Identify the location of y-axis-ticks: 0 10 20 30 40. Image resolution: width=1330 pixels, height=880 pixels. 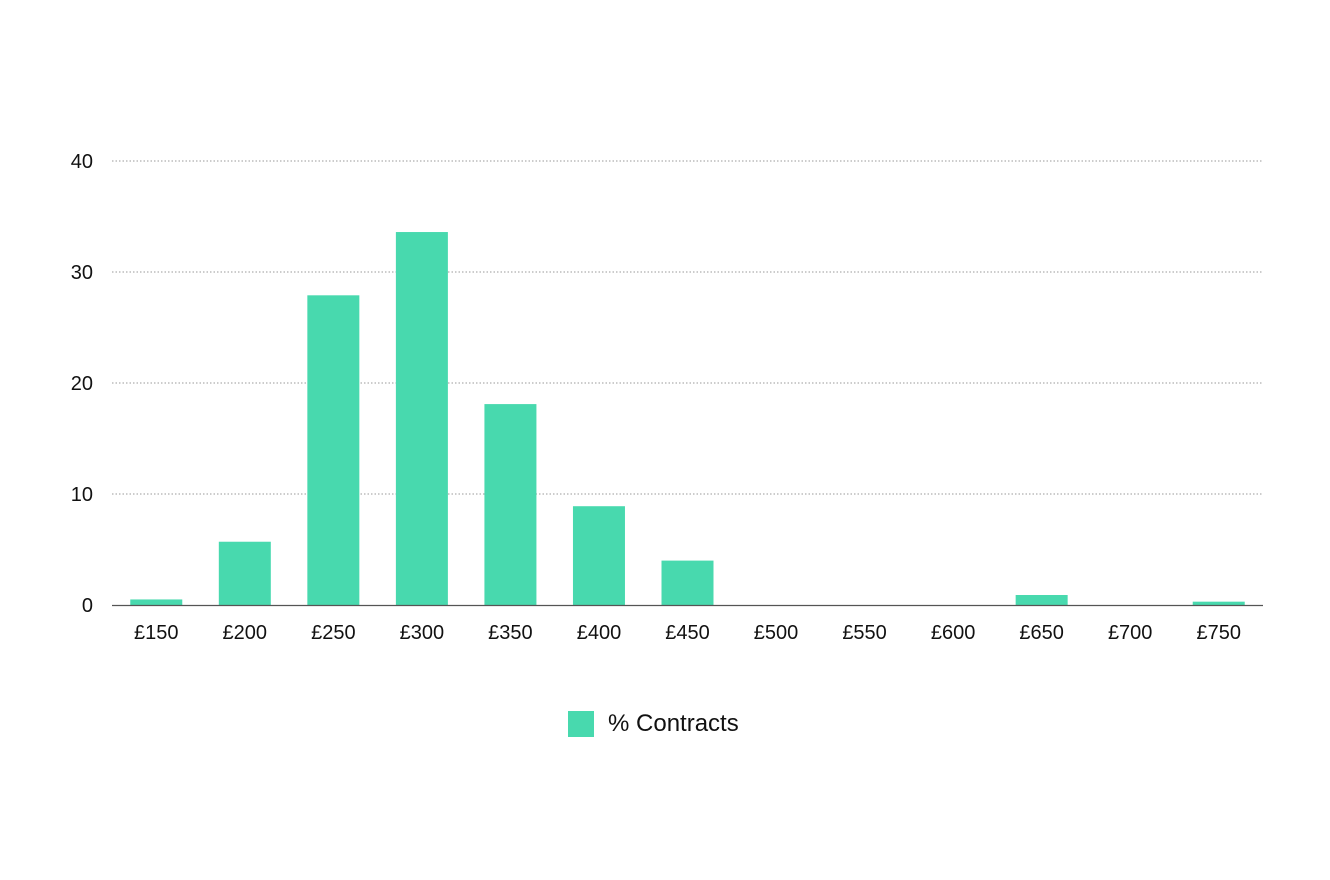
(82, 384).